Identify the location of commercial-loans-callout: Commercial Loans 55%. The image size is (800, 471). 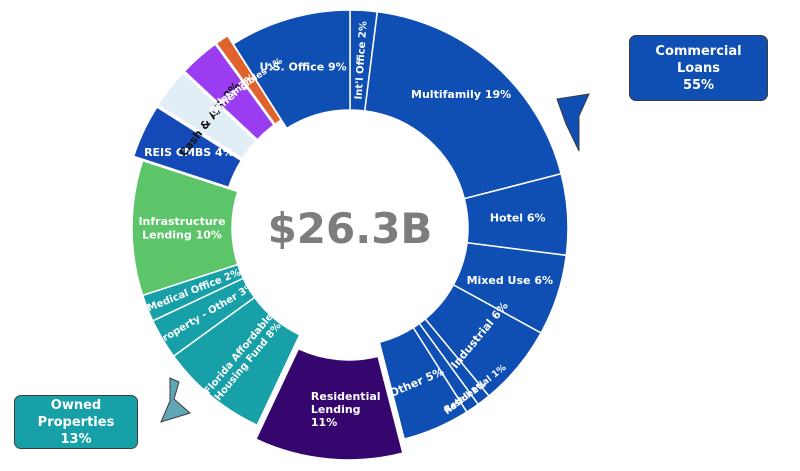
(698, 68).